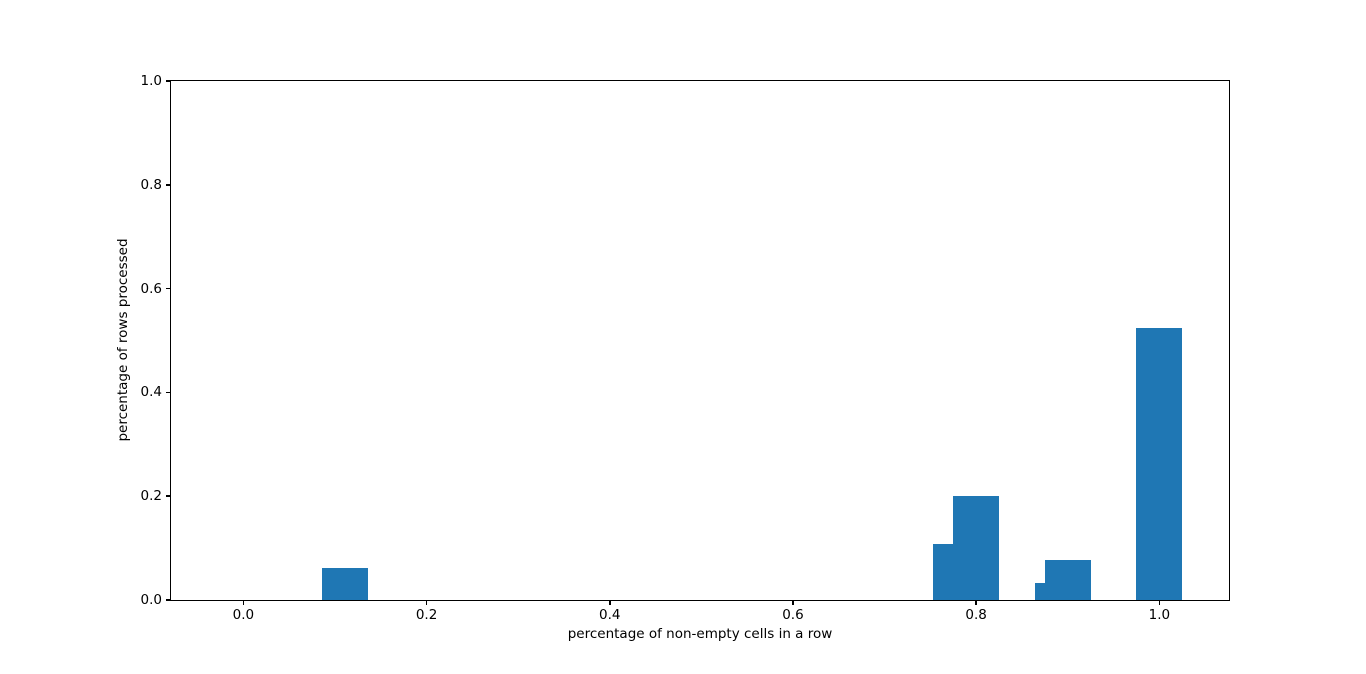 Image resolution: width=1366 pixels, height=674 pixels. What do you see at coordinates (610, 615) in the screenshot?
I see `x-tick-label: 0.4` at bounding box center [610, 615].